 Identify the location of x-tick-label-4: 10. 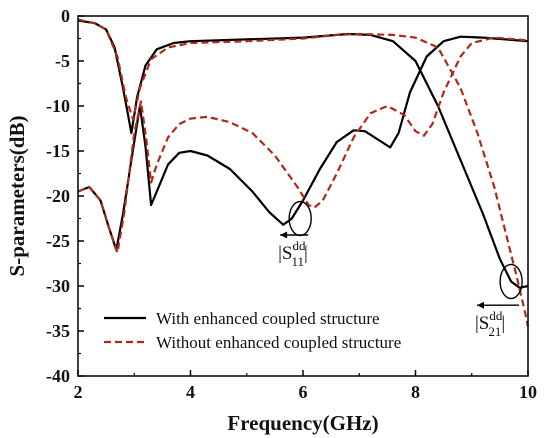
(528, 392).